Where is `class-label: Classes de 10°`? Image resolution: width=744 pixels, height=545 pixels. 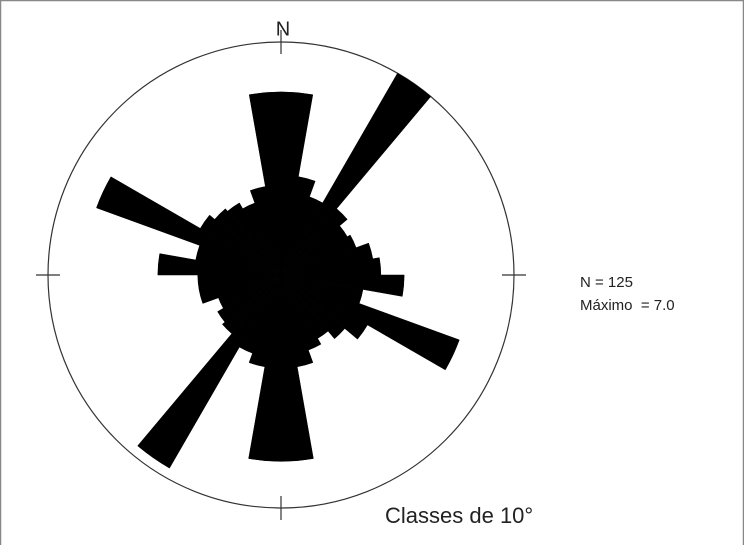 class-label: Classes de 10° is located at coordinates (459, 515).